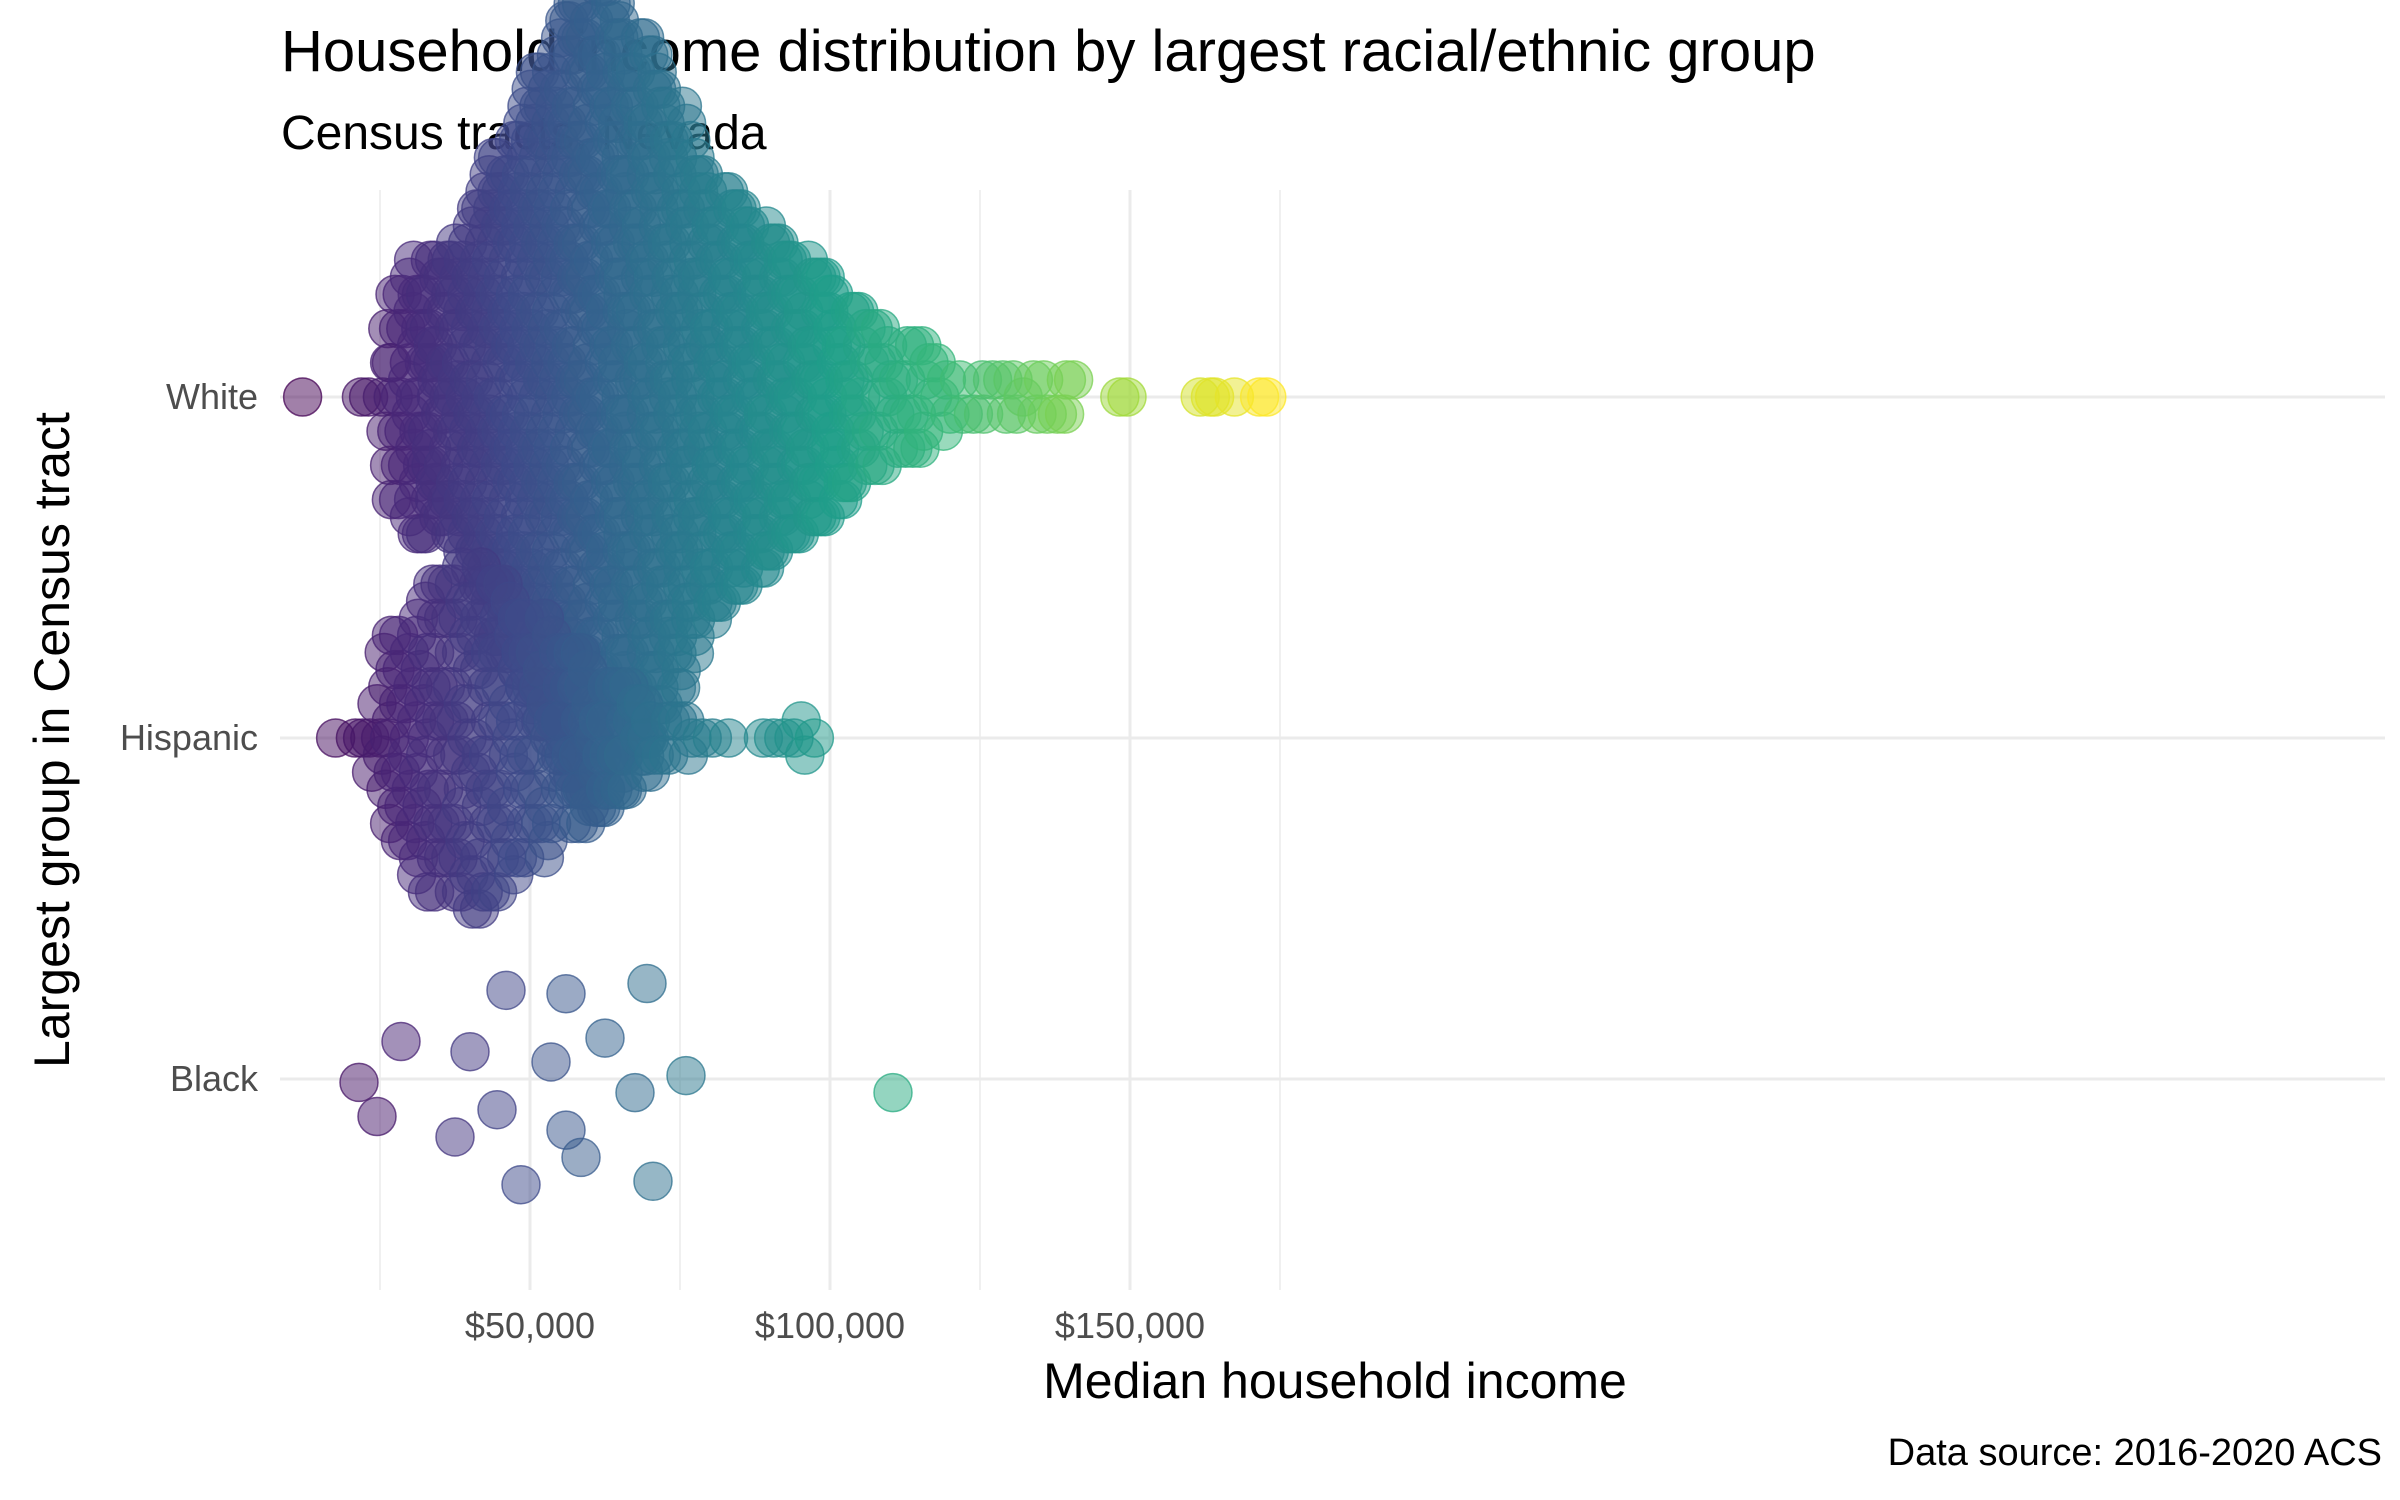  I want to click on x-axis-label: Median household income, so click(1335, 1381).